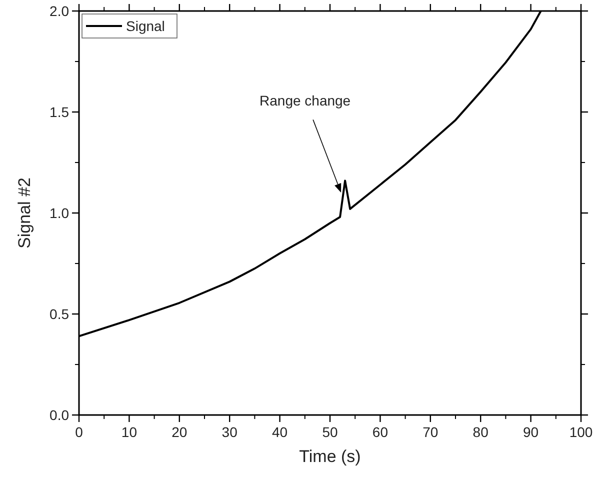 This screenshot has width=597, height=478. I want to click on y-tick-label: 0.5, so click(60, 314).